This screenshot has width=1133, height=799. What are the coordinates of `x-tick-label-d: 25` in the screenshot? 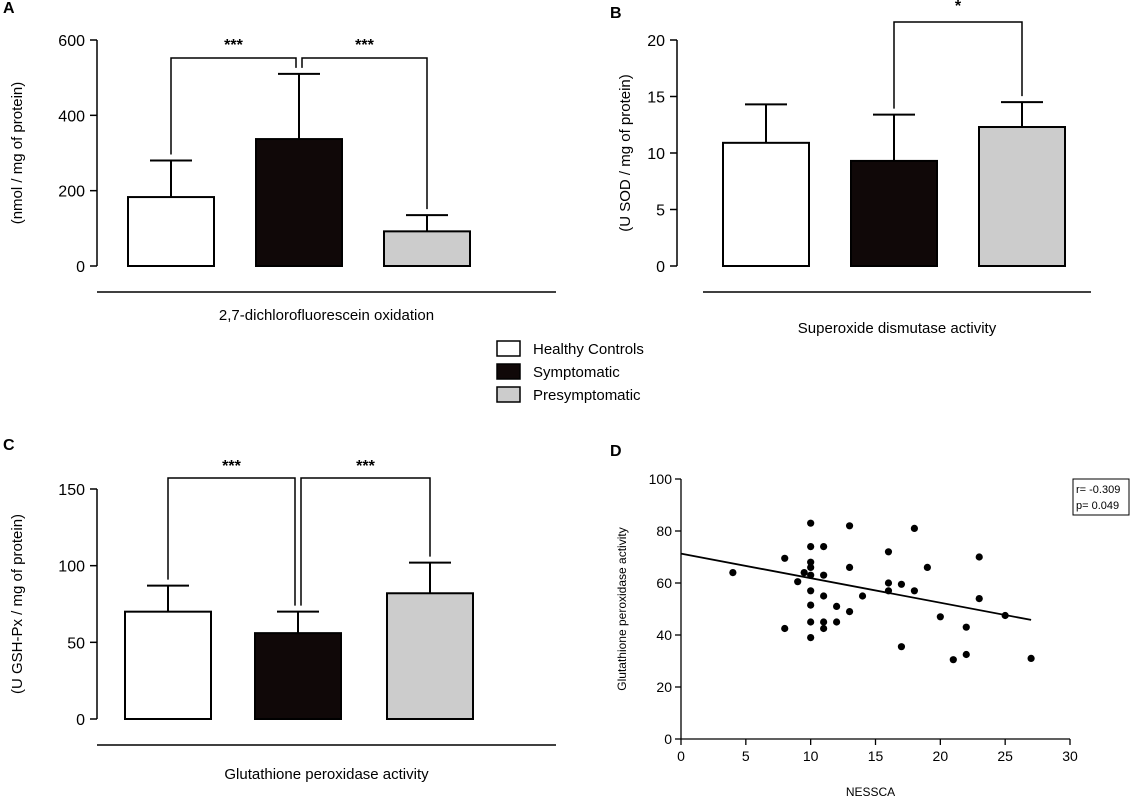 It's located at (1005, 756).